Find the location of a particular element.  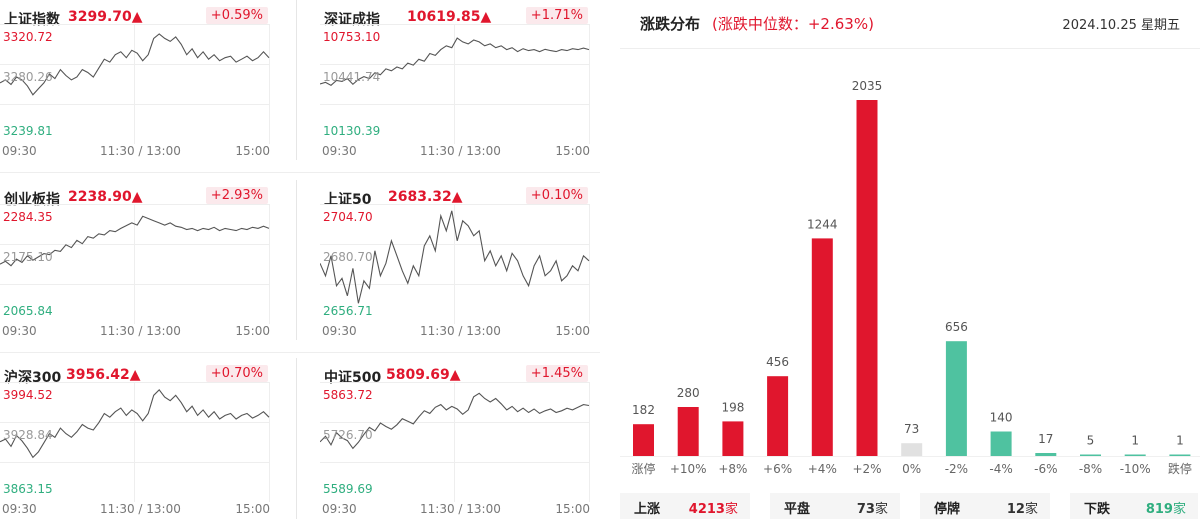

y-min-label: 3239.81 is located at coordinates (28, 131).